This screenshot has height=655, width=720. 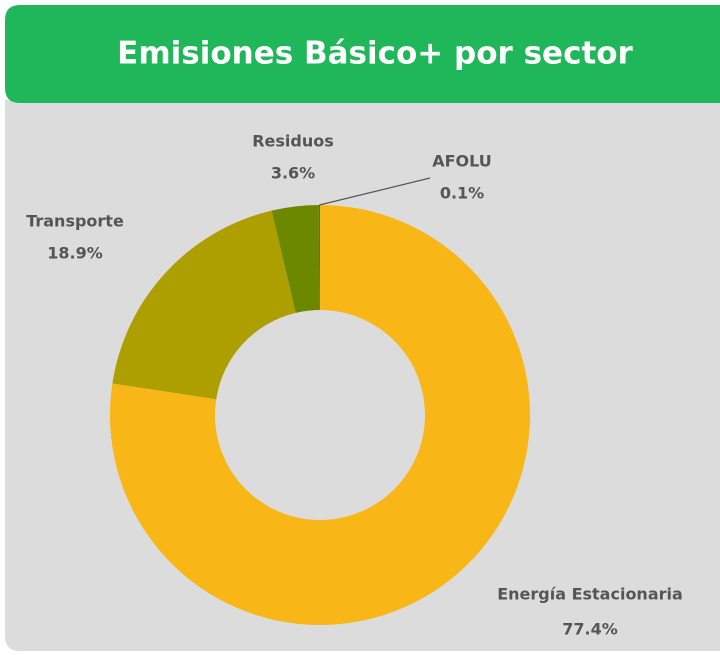 What do you see at coordinates (75, 221) in the screenshot?
I see `slice-name: Transporte` at bounding box center [75, 221].